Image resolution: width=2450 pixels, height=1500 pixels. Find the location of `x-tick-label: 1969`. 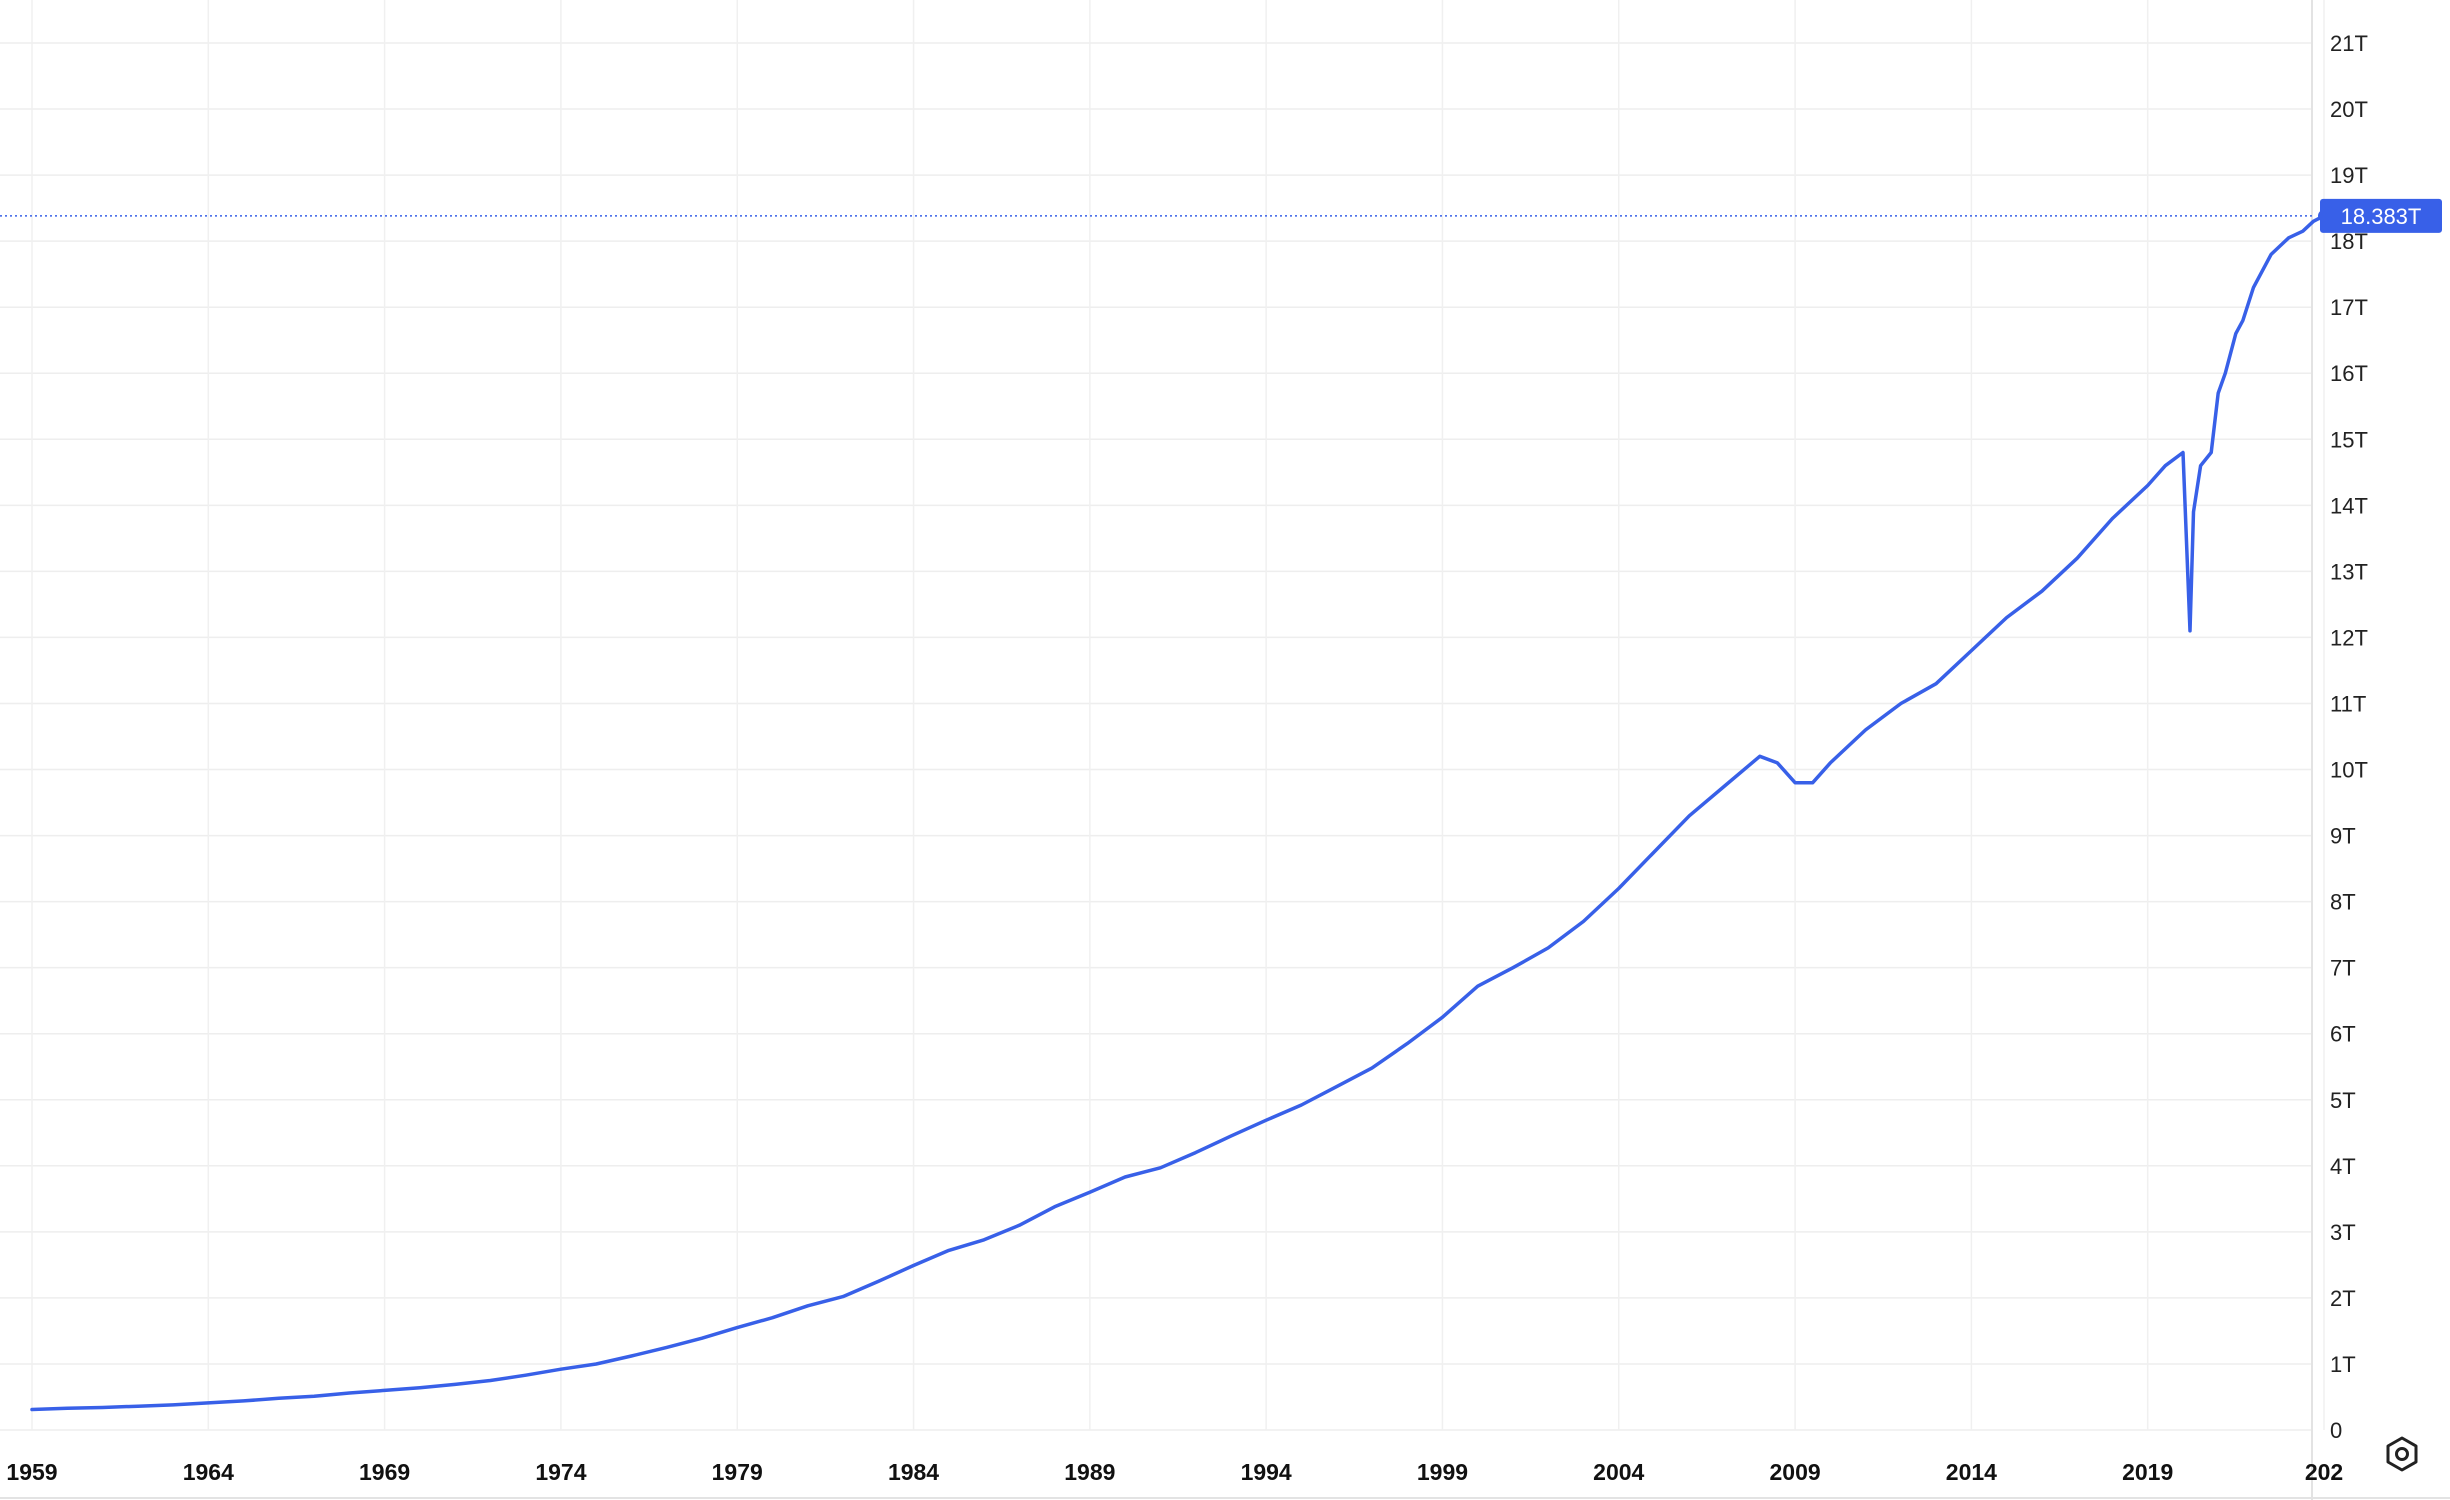

x-tick-label: 1969 is located at coordinates (384, 1472).